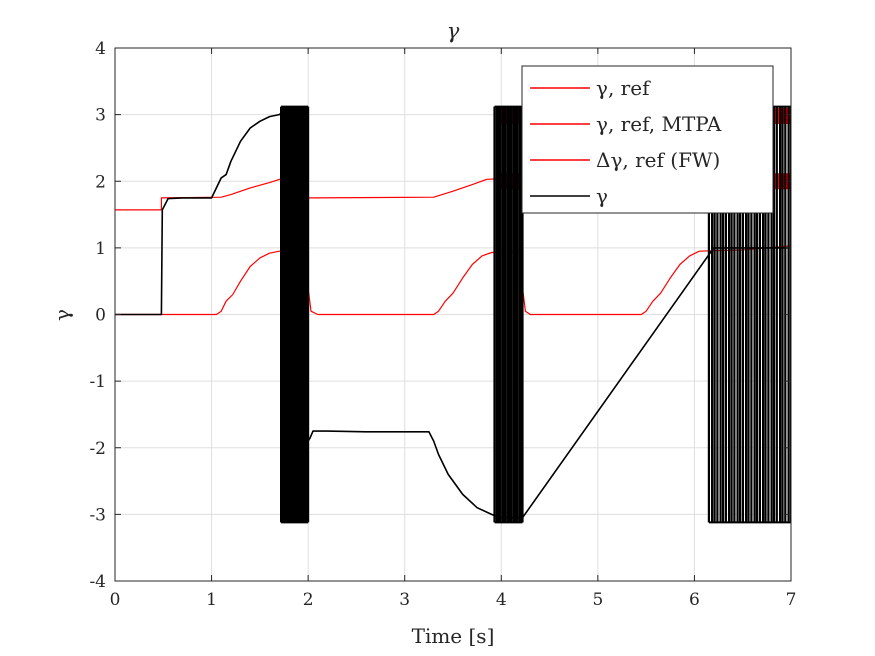 This screenshot has height=656, width=875. Describe the element at coordinates (658, 160) in the screenshot. I see `legend-label-2: Δγ, ref (FW)` at that location.